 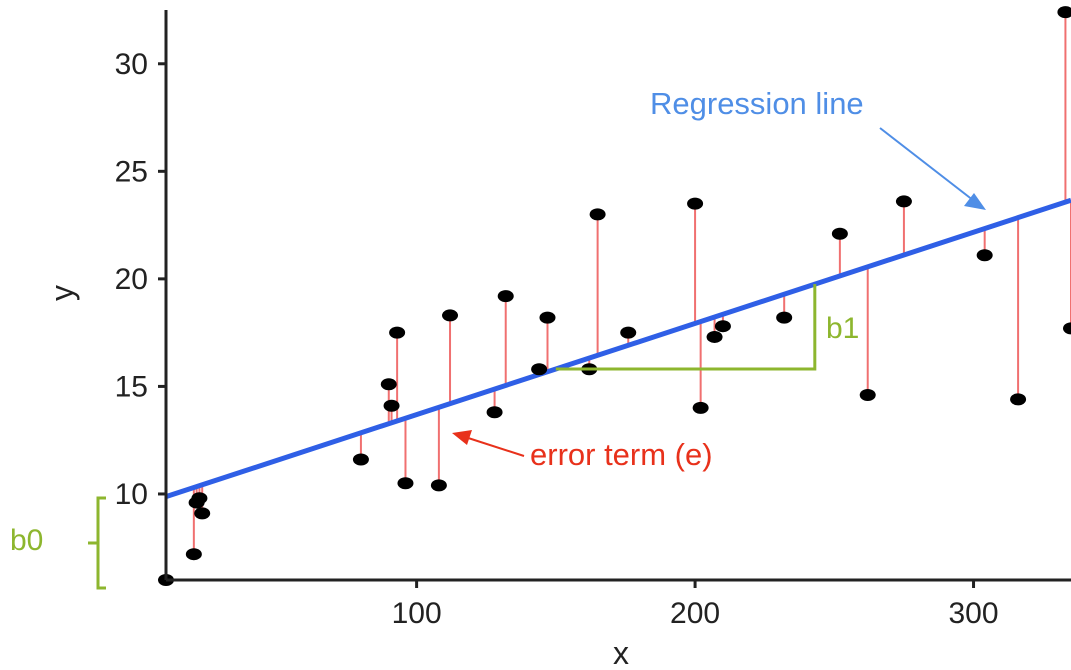 I want to click on y-axis-ticks: 10 15 20 25 30, so click(x=140, y=279).